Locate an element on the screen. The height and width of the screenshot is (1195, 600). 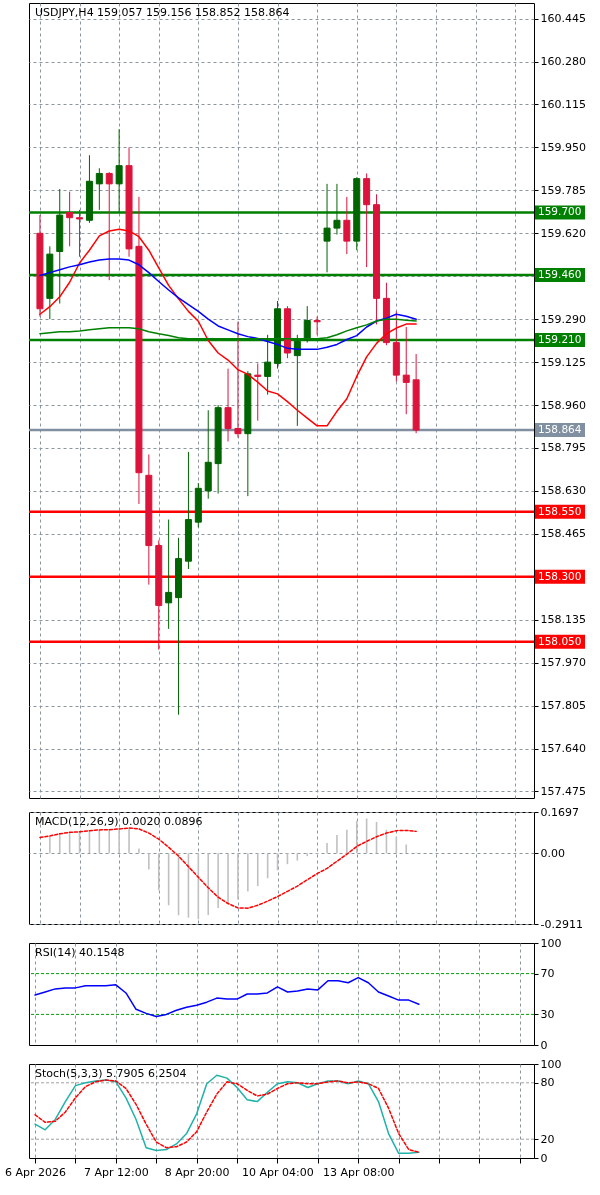
ref-line-label: 158.550 is located at coordinates (560, 510).